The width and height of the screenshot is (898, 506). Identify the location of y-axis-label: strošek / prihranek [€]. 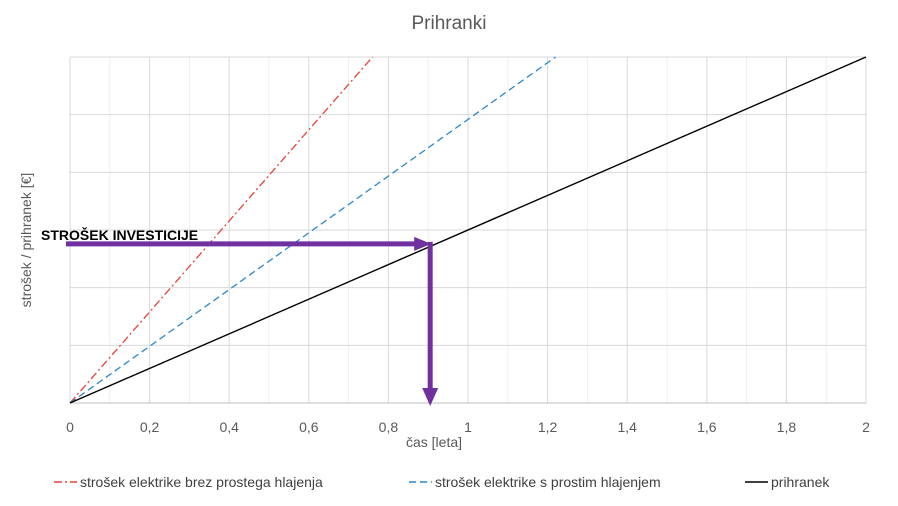
(26, 240).